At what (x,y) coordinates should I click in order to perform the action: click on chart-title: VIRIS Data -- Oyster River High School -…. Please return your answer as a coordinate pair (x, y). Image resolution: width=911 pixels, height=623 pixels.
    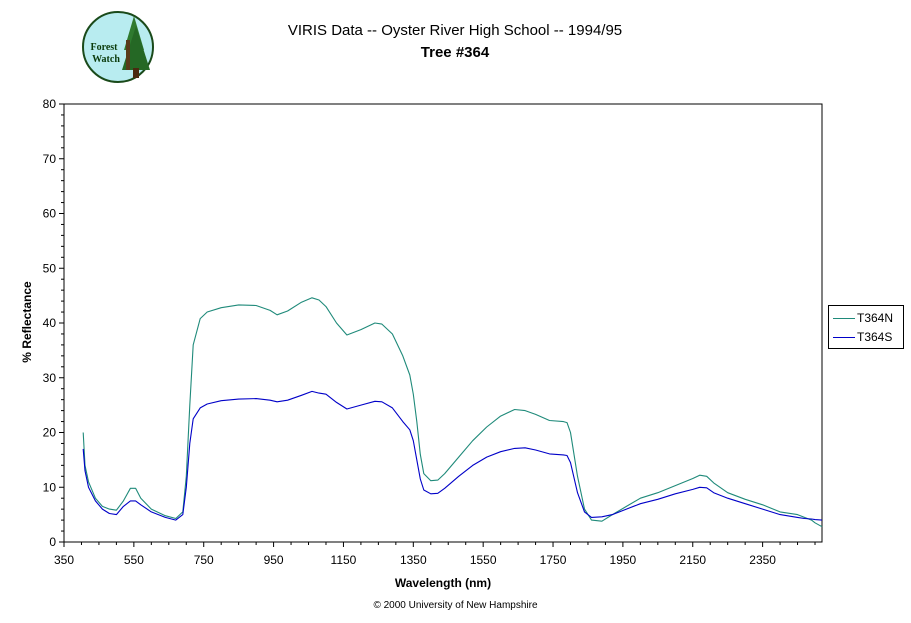
    Looking at the image, I should click on (455, 30).